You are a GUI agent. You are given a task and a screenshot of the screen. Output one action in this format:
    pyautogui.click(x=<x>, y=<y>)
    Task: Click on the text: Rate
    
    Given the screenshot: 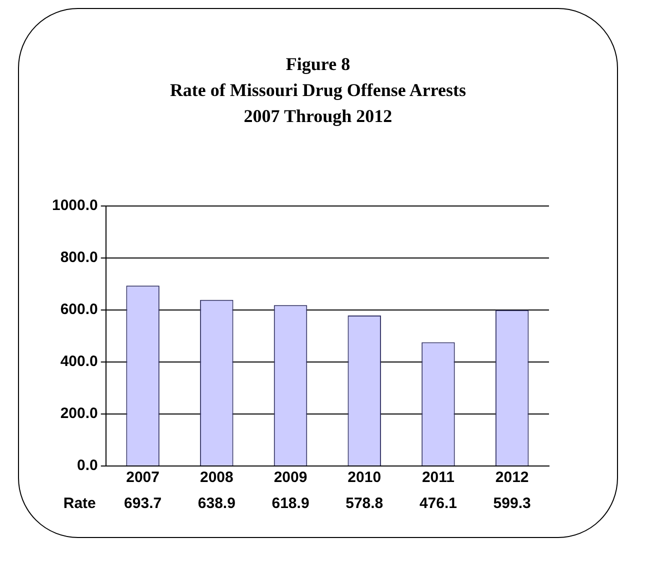 What is the action you would take?
    pyautogui.click(x=79, y=503)
    